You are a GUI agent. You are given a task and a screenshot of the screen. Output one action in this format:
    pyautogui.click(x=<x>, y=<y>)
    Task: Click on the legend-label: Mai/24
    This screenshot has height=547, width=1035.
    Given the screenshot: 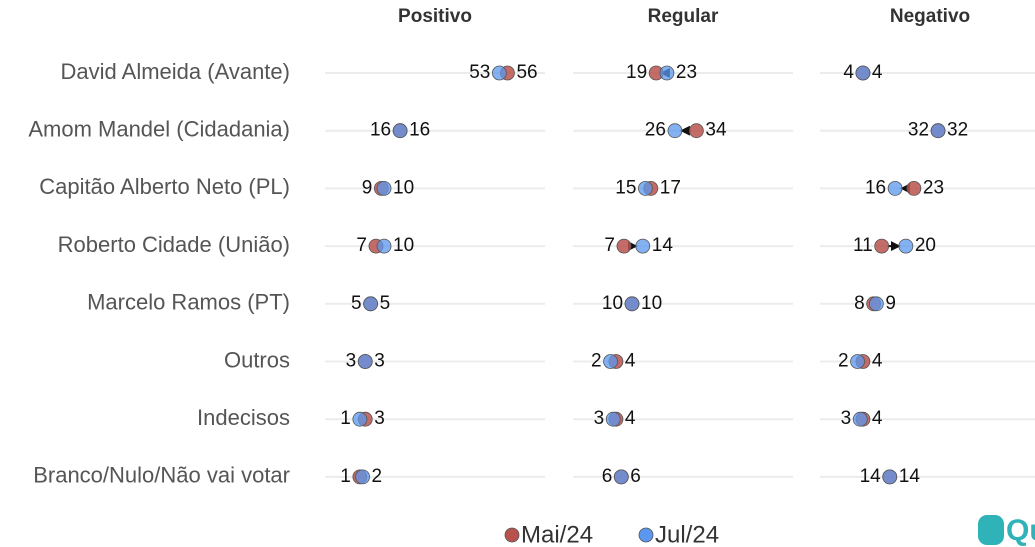 What is the action you would take?
    pyautogui.click(x=557, y=534)
    